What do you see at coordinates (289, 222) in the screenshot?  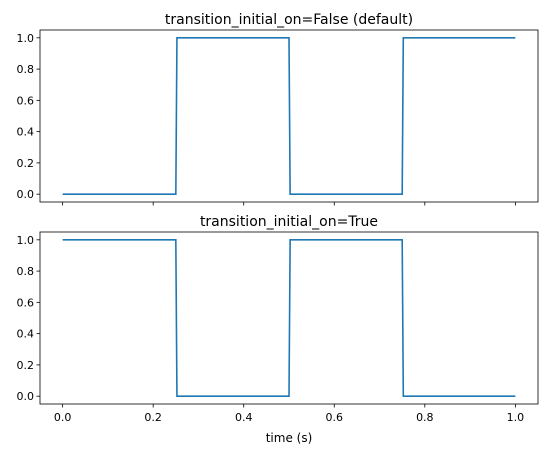 I see `subplot-bottom-title: transition_initial_on=True` at bounding box center [289, 222].